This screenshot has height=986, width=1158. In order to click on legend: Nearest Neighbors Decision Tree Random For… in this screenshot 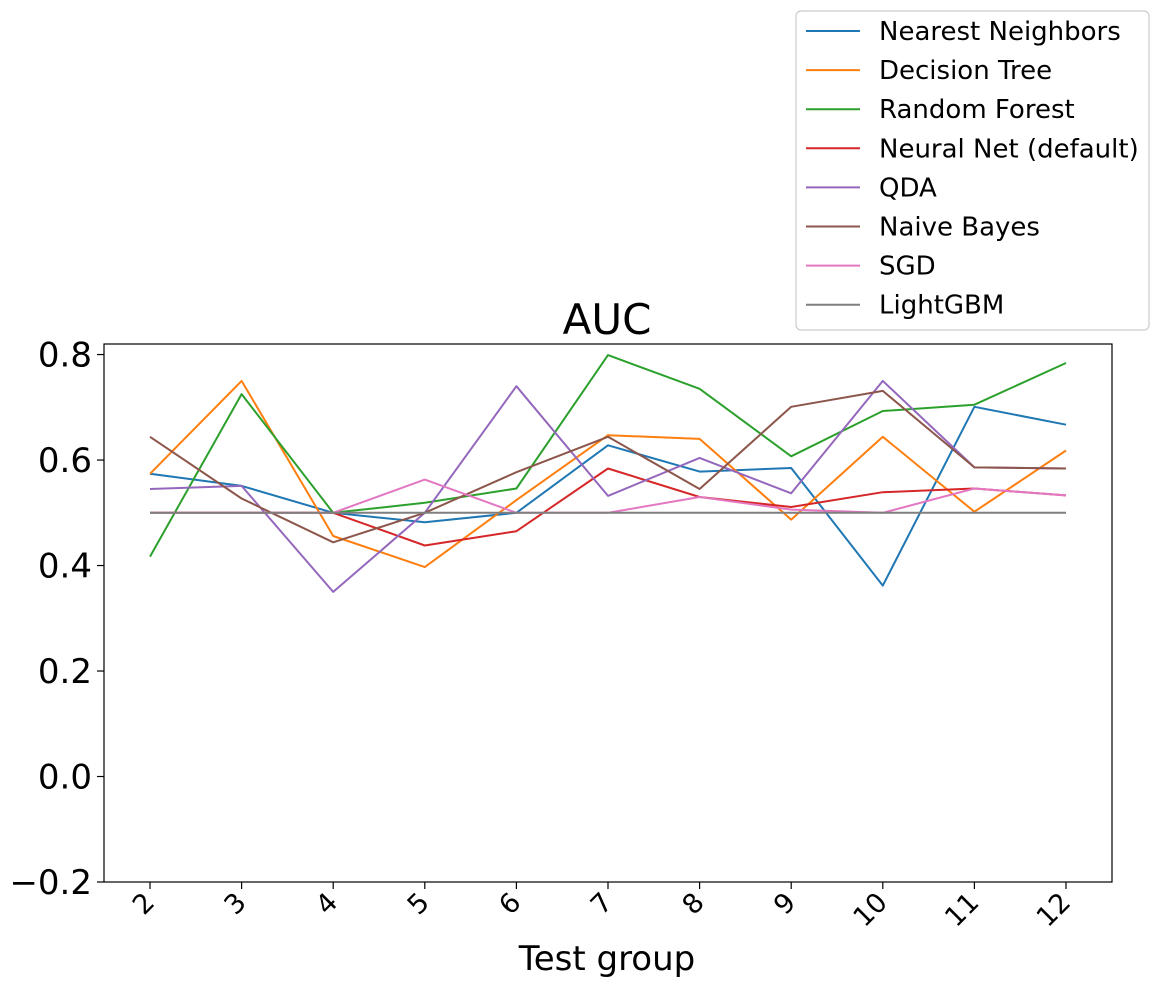, I will do `click(972, 170)`.